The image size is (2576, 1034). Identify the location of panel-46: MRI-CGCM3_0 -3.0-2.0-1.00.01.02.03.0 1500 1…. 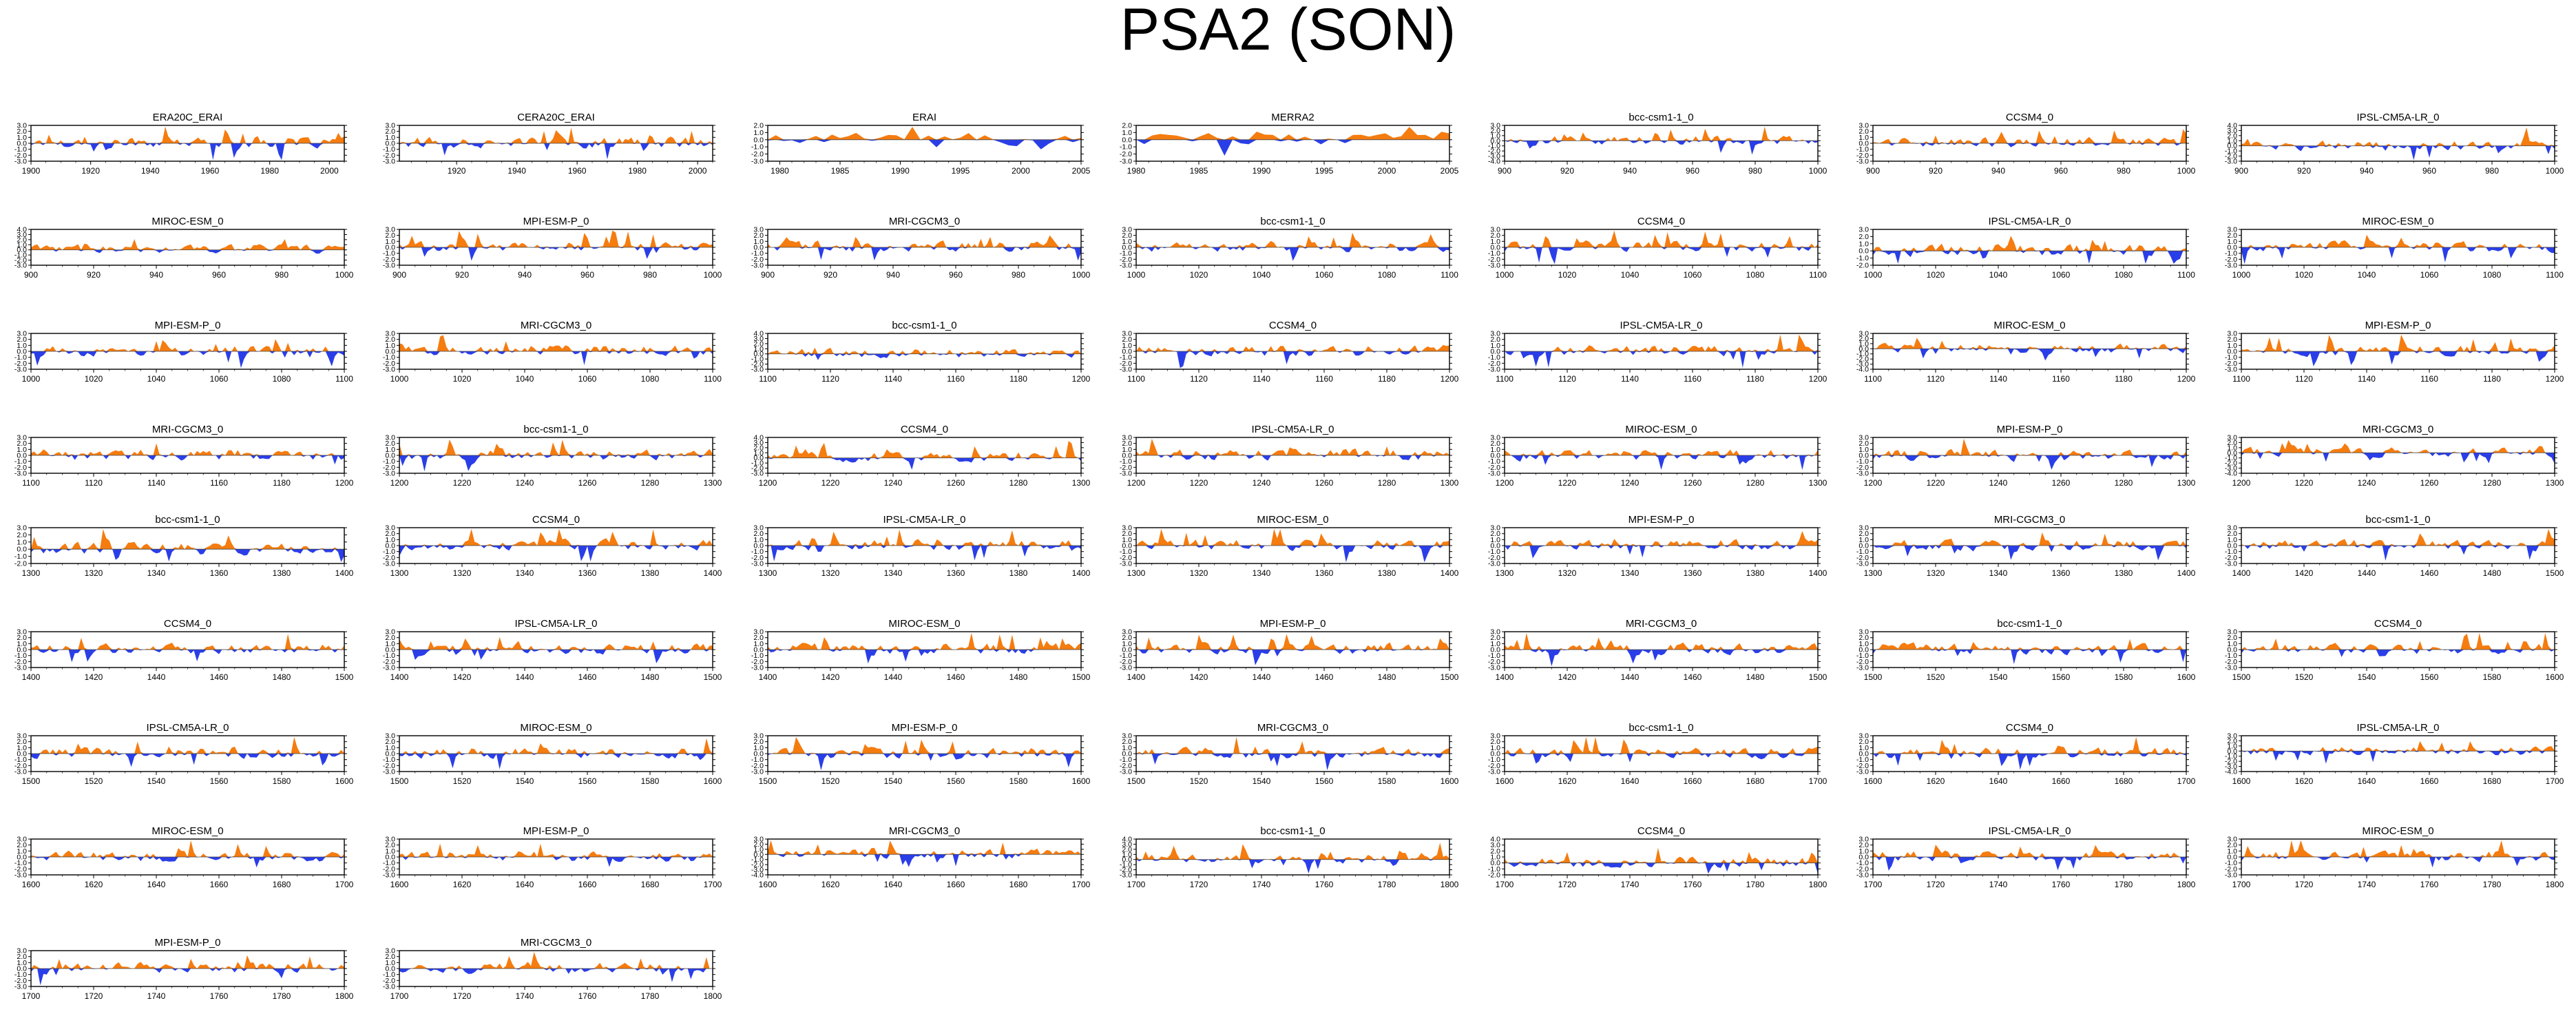
(1289, 754).